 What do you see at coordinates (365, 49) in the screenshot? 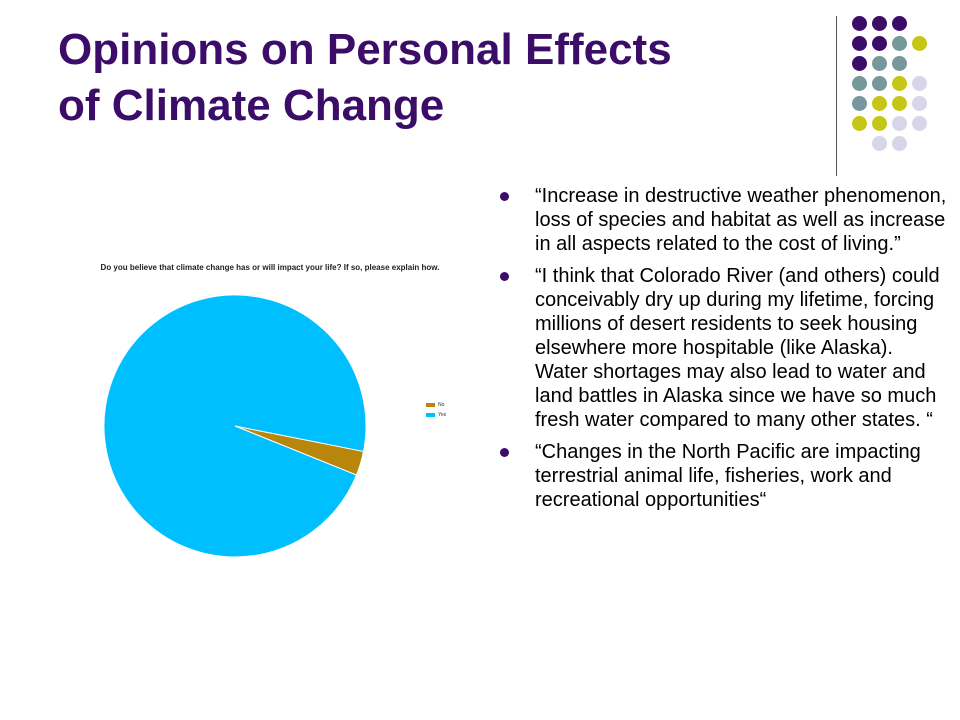
I see `slide-title-line-1: Opinions on Personal Effects` at bounding box center [365, 49].